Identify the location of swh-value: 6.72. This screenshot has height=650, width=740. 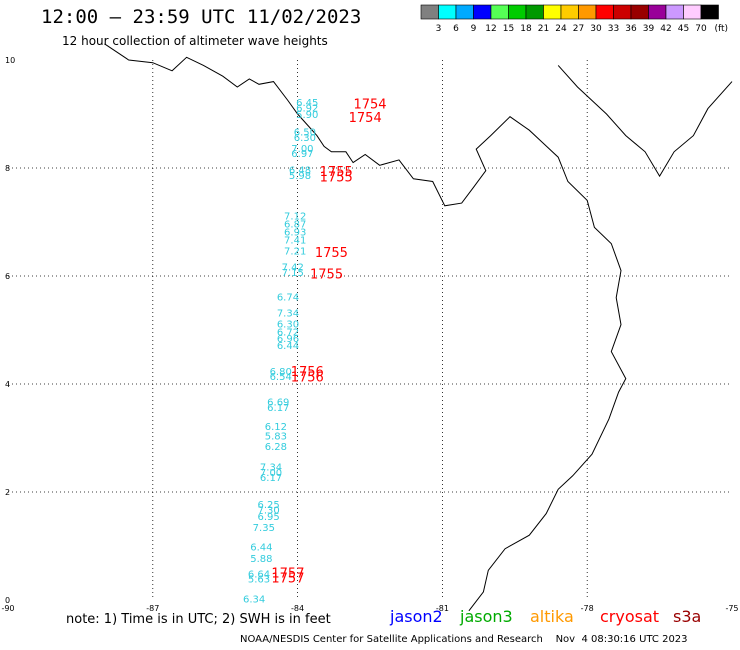
(288, 332).